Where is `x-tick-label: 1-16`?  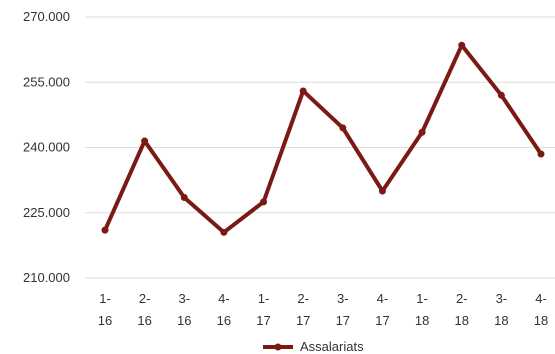 x-tick-label: 1-16 is located at coordinates (105, 309).